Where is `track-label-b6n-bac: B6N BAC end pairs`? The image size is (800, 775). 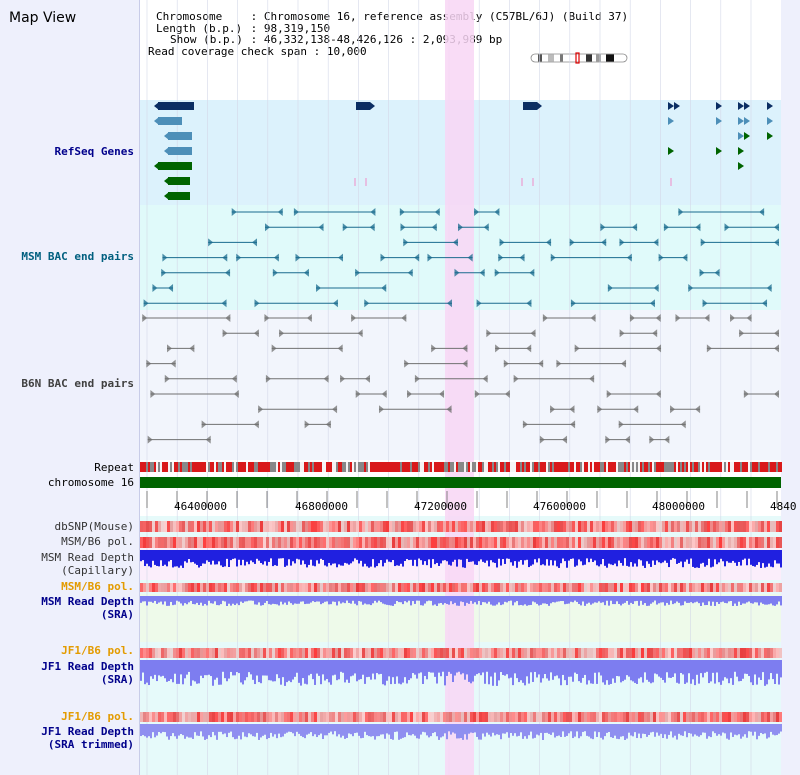
track-label-b6n-bac: B6N BAC end pairs is located at coordinates (77, 383).